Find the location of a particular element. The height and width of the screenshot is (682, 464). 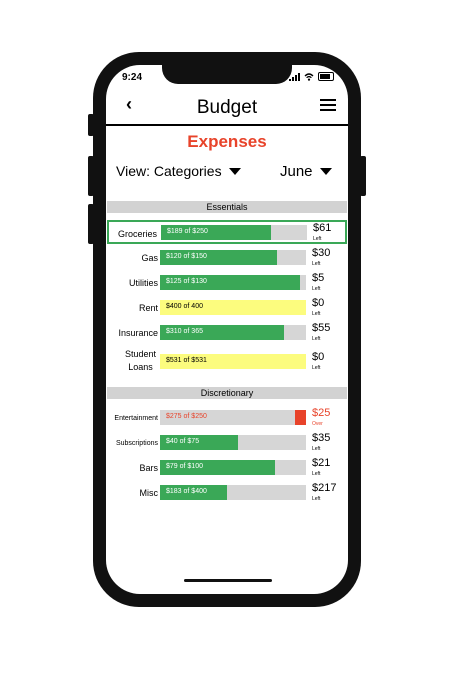

progress-bar: $125 of $130 is located at coordinates (233, 282).